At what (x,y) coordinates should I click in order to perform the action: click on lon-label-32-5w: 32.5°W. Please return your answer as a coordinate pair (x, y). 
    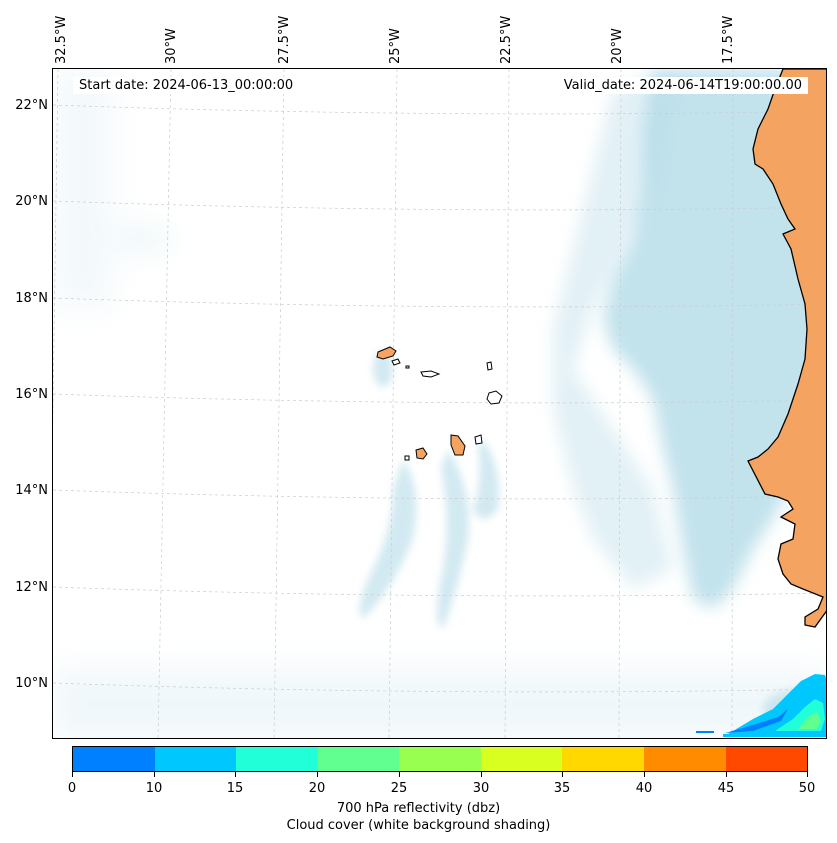
    Looking at the image, I should click on (61, 39).